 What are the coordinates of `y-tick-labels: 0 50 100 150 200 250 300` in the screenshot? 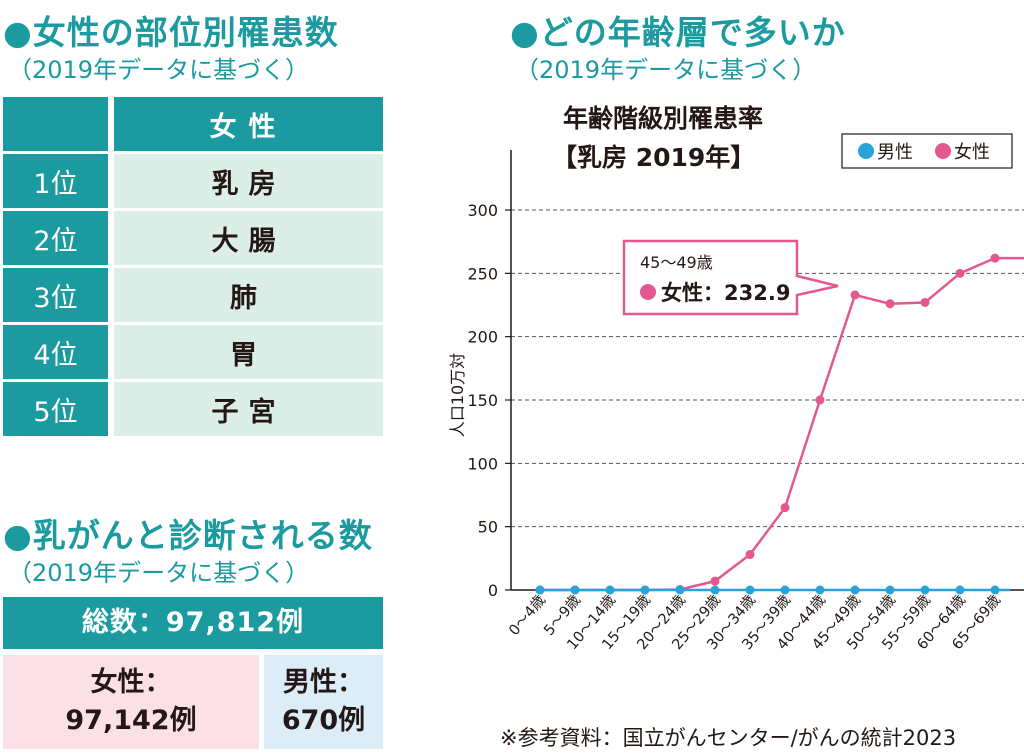 It's located at (482, 400).